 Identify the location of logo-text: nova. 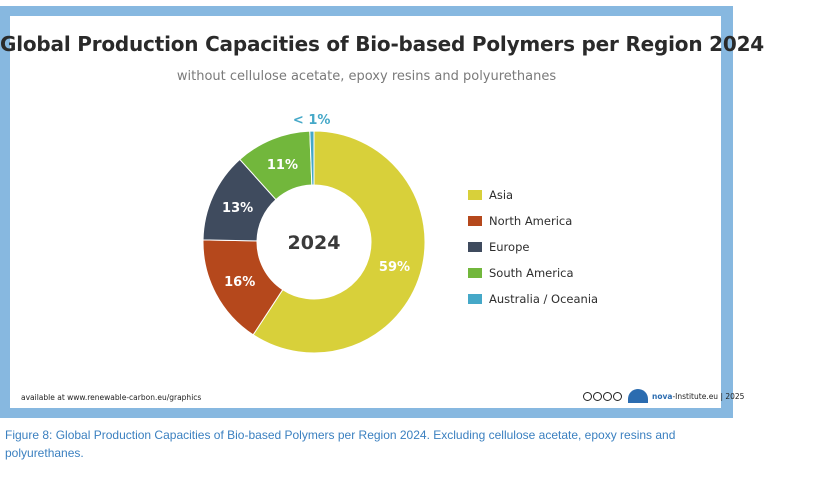
(662, 396).